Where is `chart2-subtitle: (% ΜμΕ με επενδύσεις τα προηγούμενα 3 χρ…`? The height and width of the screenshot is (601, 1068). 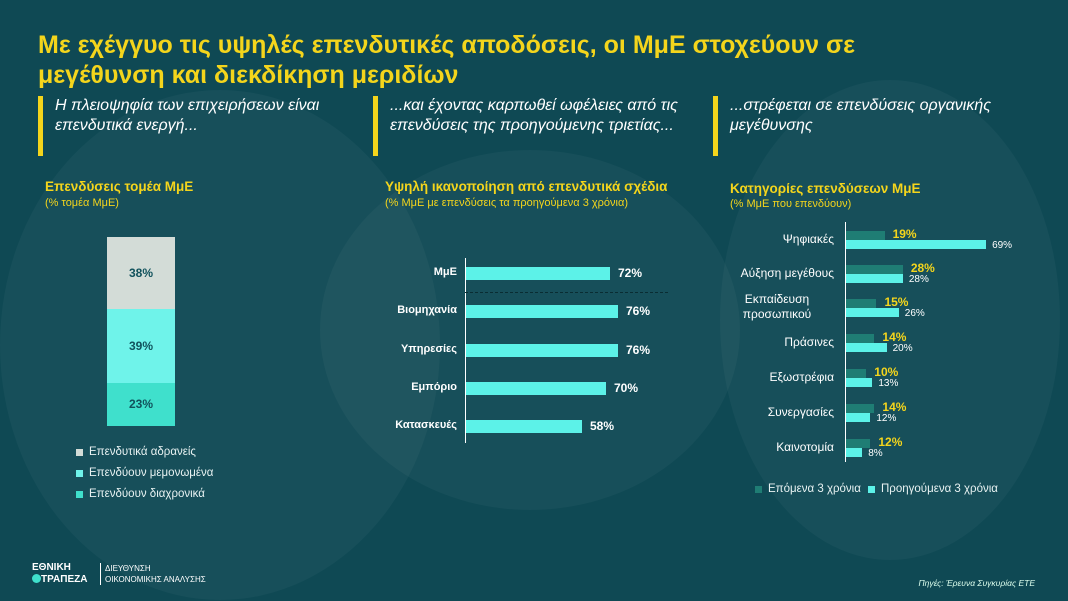
chart2-subtitle: (% ΜμΕ με επενδύσεις τα προηγούμενα 3 χρ… is located at coordinates (506, 203).